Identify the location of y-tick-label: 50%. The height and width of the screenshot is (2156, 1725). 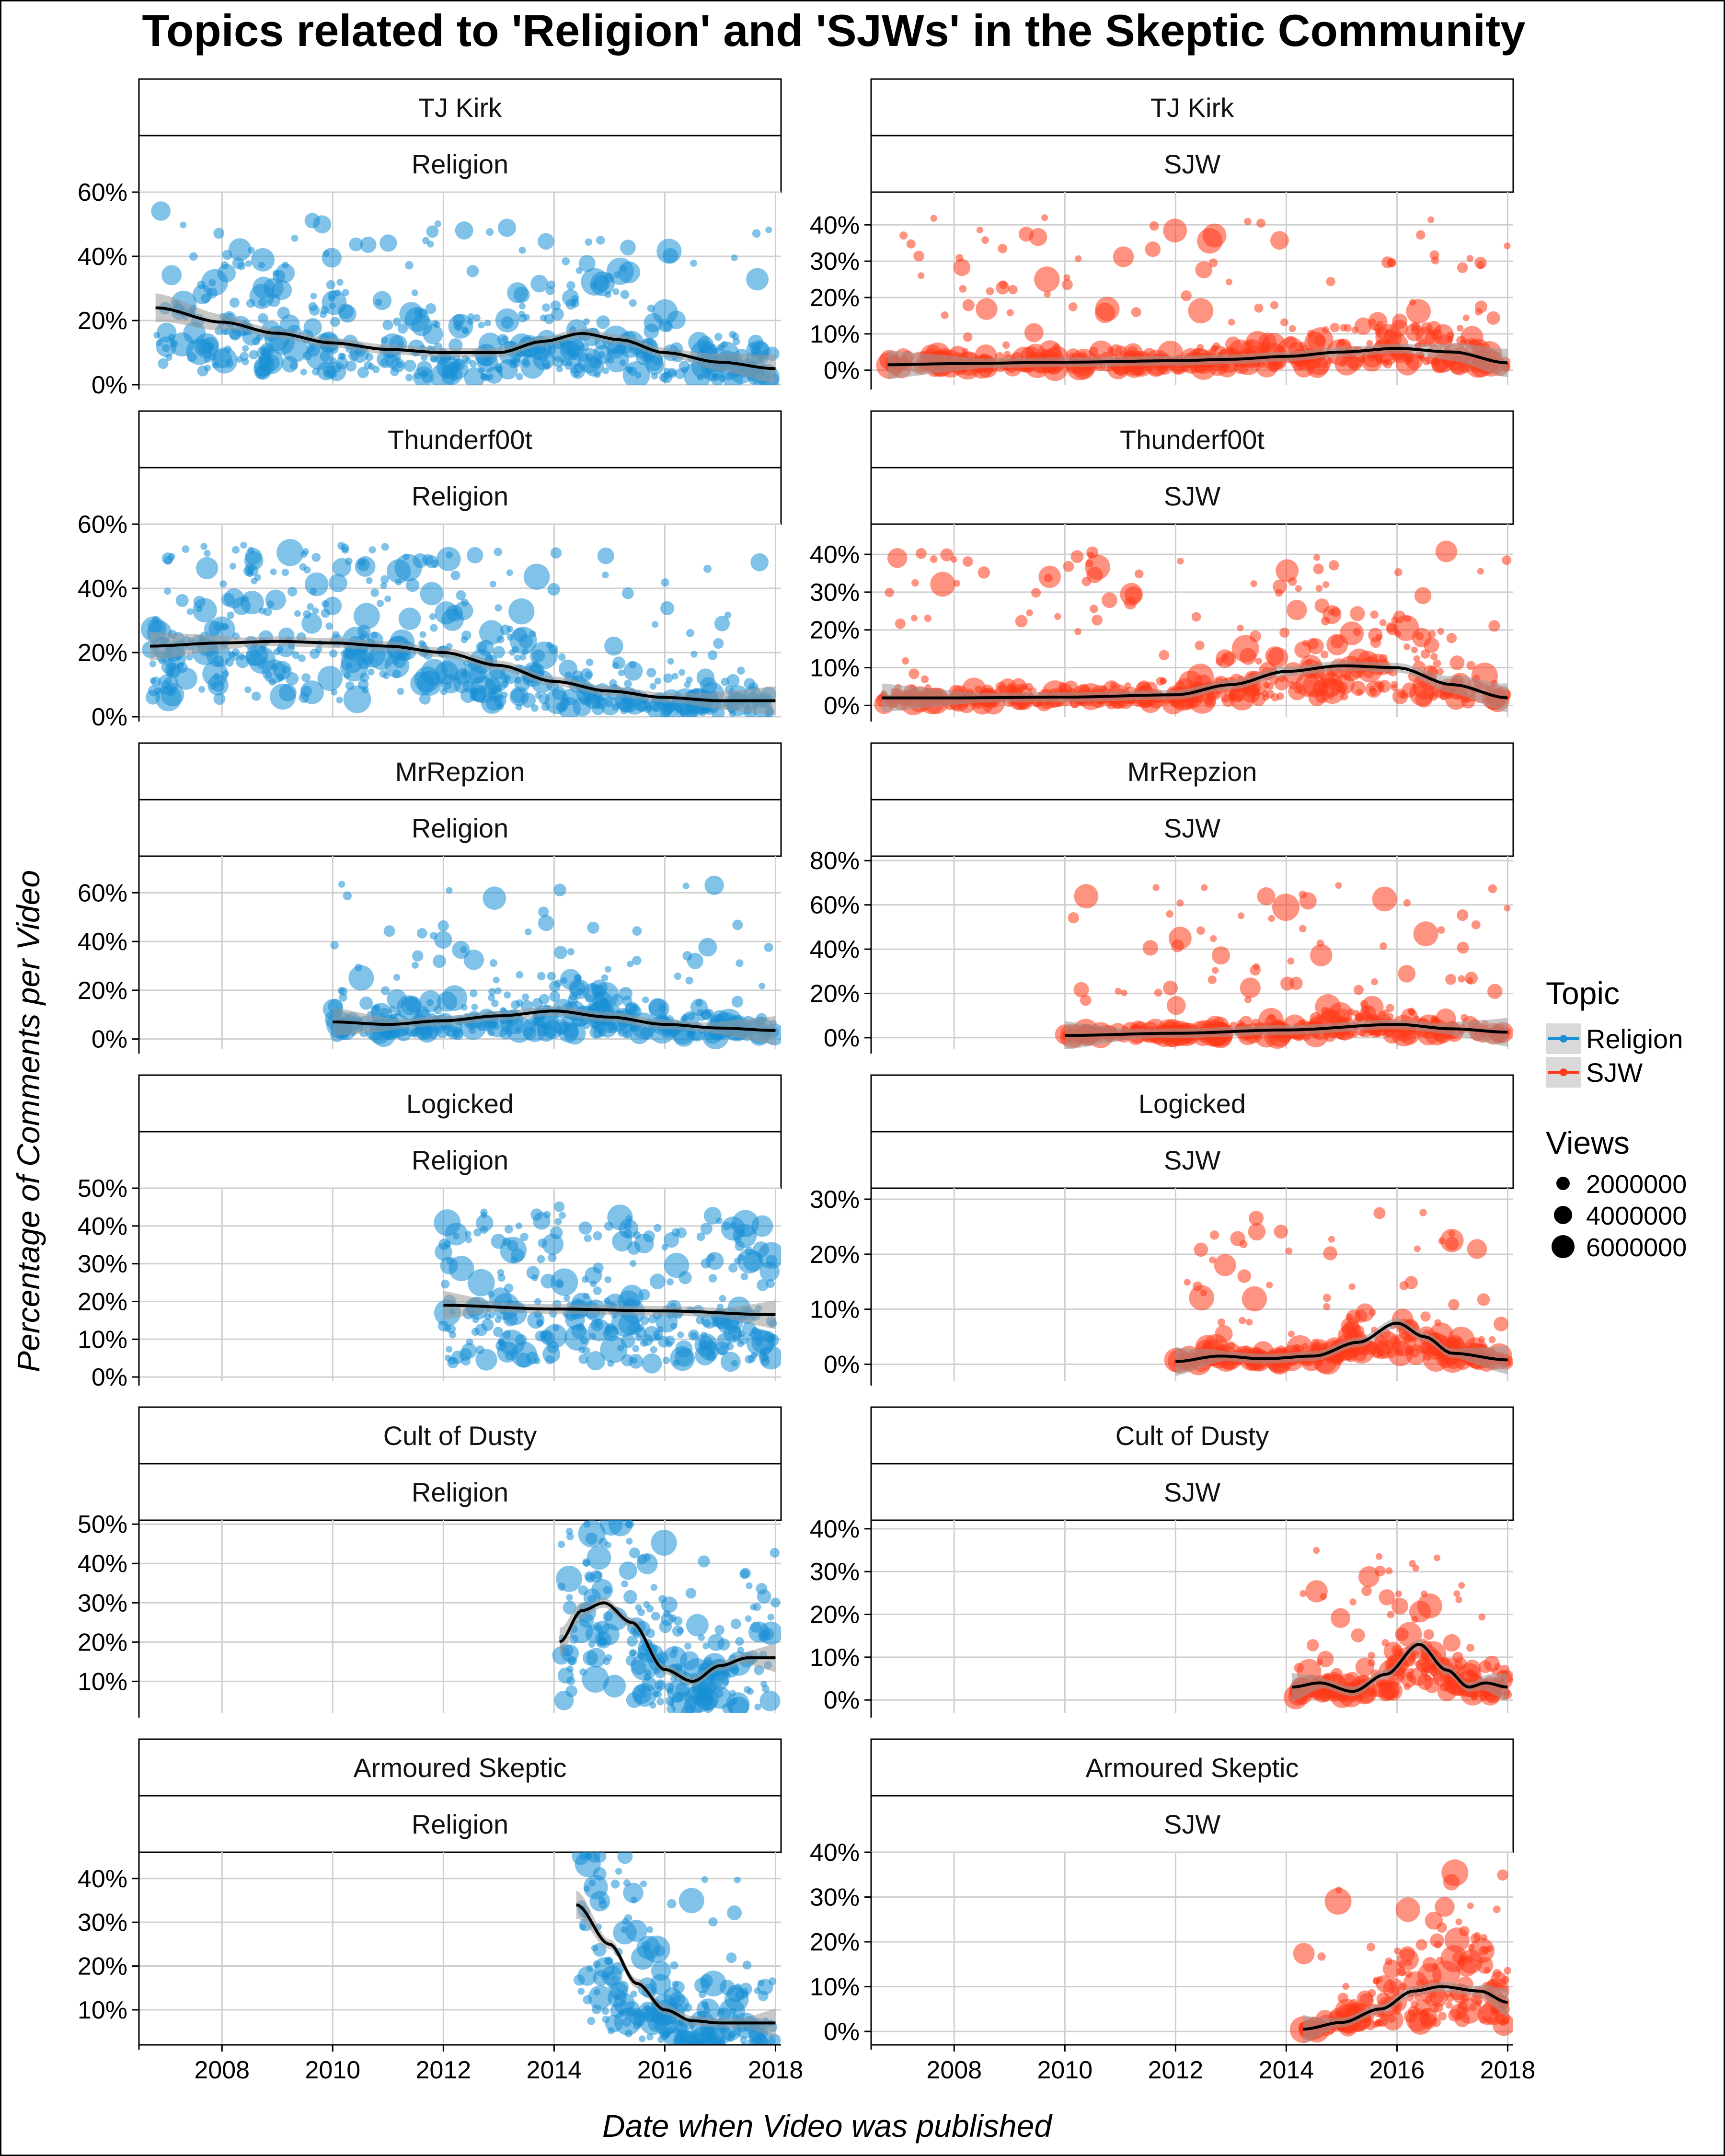
(102, 1189).